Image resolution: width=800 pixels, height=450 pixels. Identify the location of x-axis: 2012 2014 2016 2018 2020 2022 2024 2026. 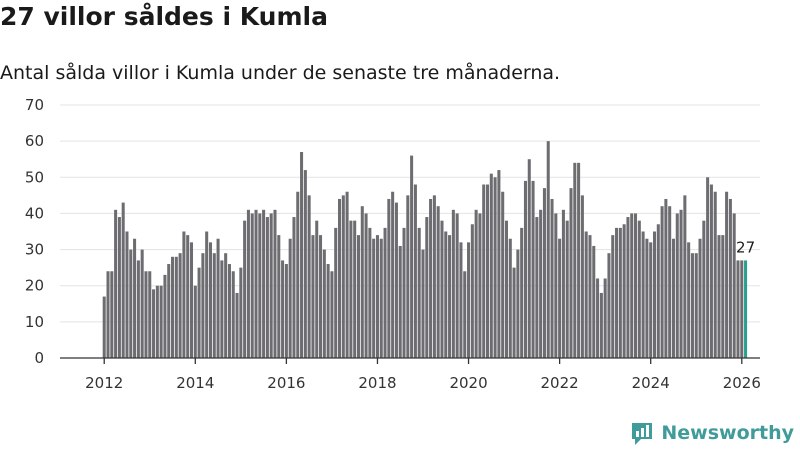
(410, 374).